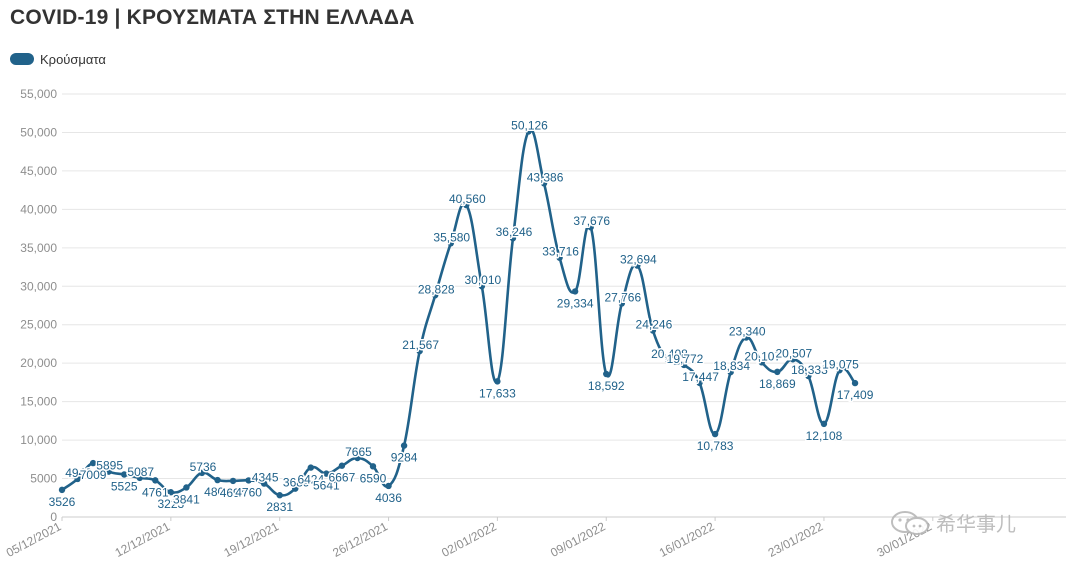 This screenshot has height=570, width=1080. Describe the element at coordinates (793, 353) in the screenshot. I see `data-label: 20,507` at that location.